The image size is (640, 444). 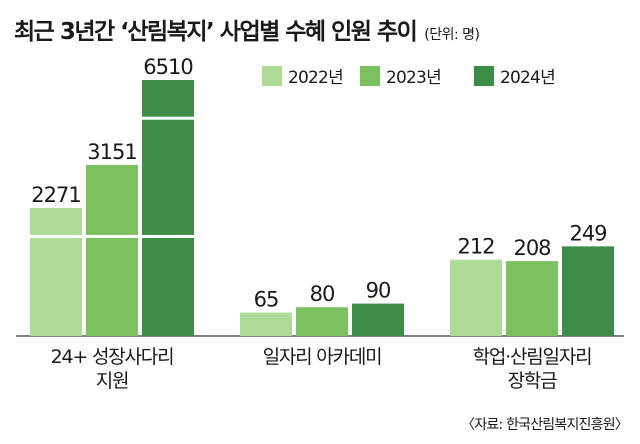 I want to click on chart-title: 최근 3년간 ‘산림복지’ 사업별 수혜 인원 추이, so click(x=216, y=32).